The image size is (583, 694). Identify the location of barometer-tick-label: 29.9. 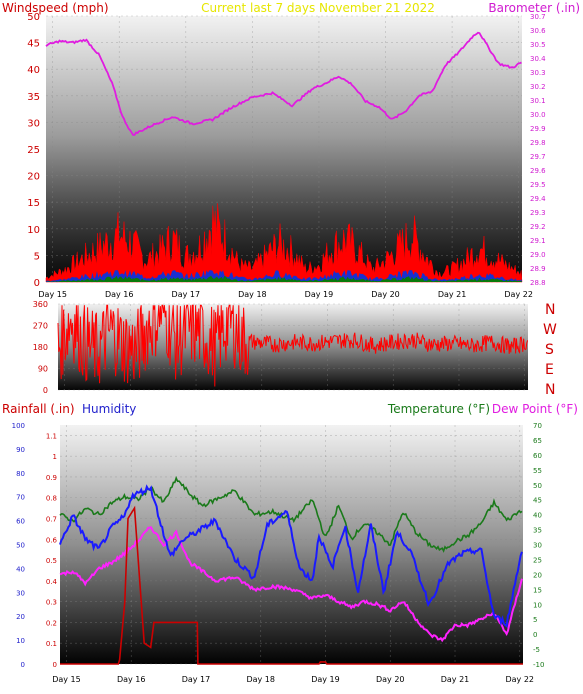
(538, 129).